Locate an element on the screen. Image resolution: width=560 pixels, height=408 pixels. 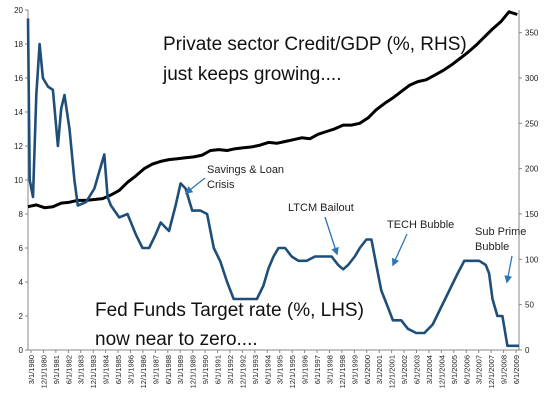
savings-loan-label-1: Savings & Loan is located at coordinates (245, 170).